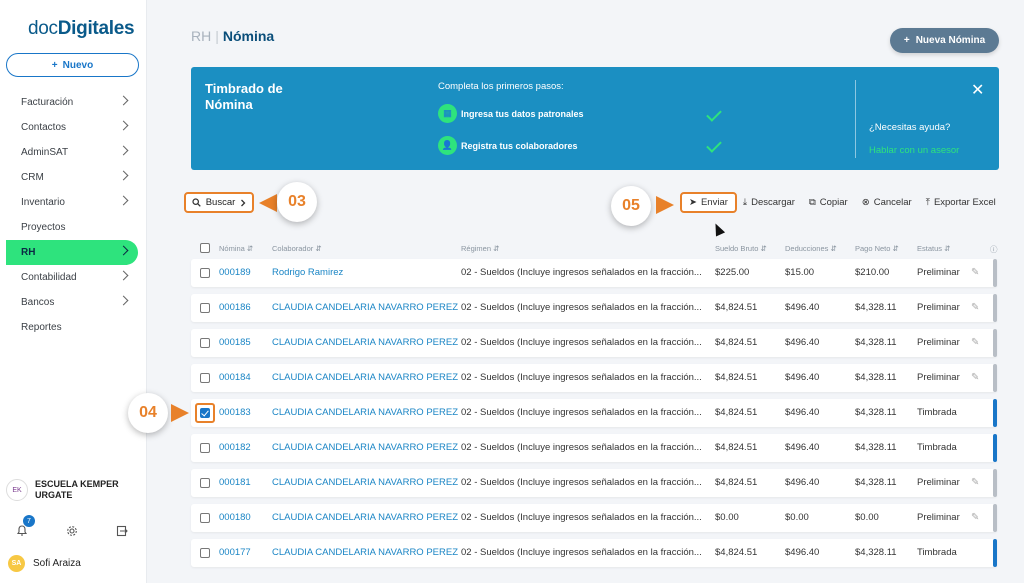  I want to click on breadcrumb-root: RH, so click(201, 36).